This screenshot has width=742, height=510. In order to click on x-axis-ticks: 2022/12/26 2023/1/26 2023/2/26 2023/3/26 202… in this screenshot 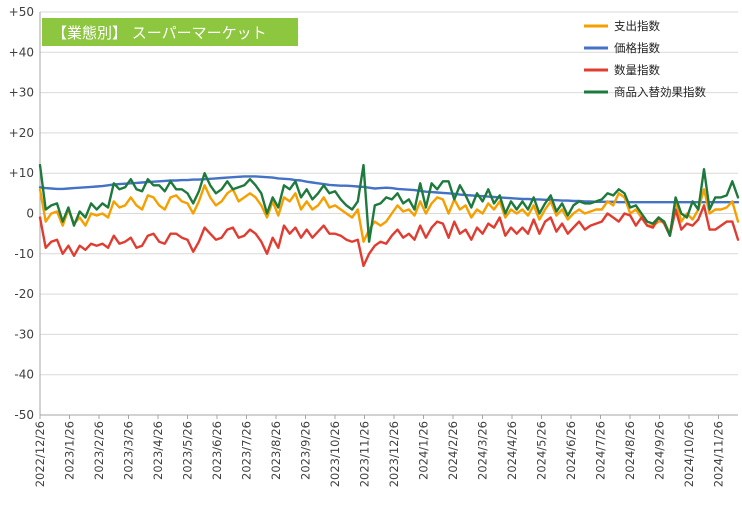, I will do `click(379, 451)`.